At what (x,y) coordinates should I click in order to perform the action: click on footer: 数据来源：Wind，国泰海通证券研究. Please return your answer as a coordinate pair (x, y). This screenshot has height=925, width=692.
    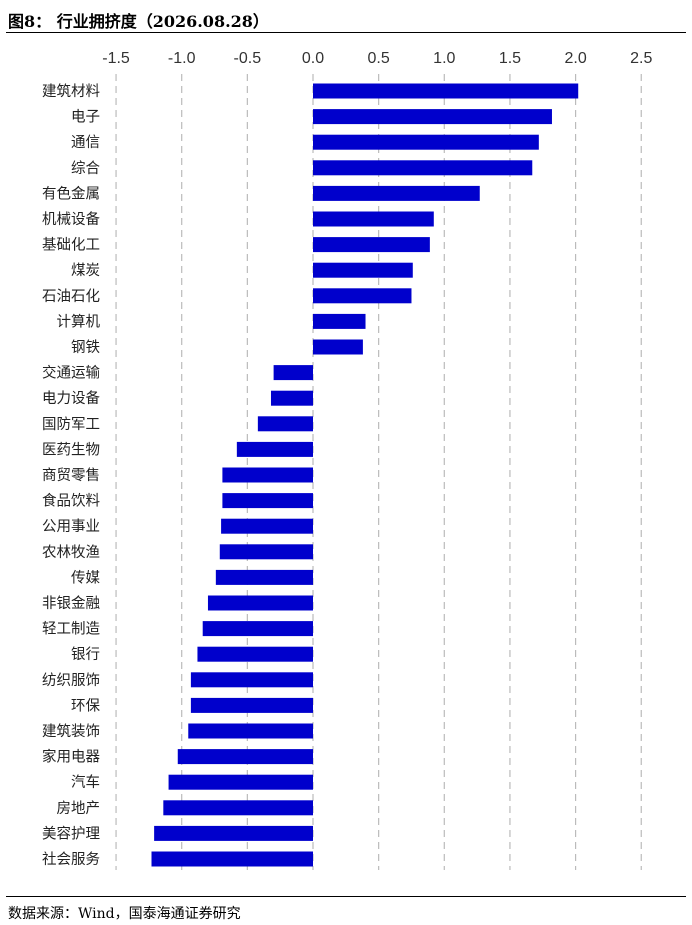
    Looking at the image, I should click on (346, 909).